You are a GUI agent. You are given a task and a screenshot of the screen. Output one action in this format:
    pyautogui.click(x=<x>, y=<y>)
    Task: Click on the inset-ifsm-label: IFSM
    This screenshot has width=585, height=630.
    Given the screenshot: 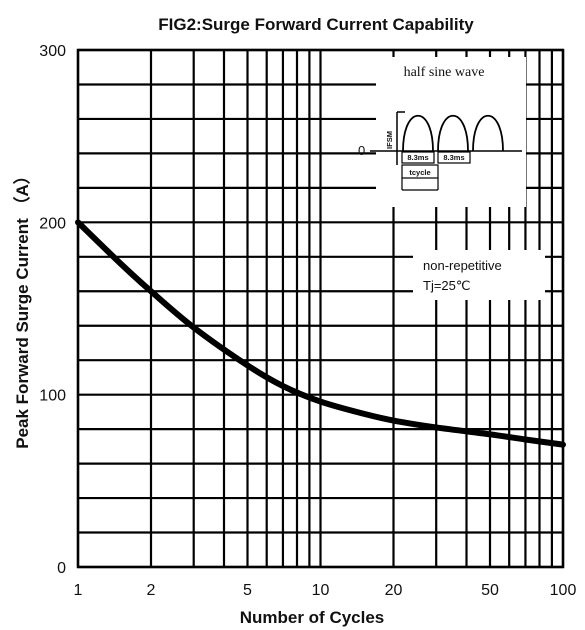 What is the action you would take?
    pyautogui.click(x=389, y=140)
    